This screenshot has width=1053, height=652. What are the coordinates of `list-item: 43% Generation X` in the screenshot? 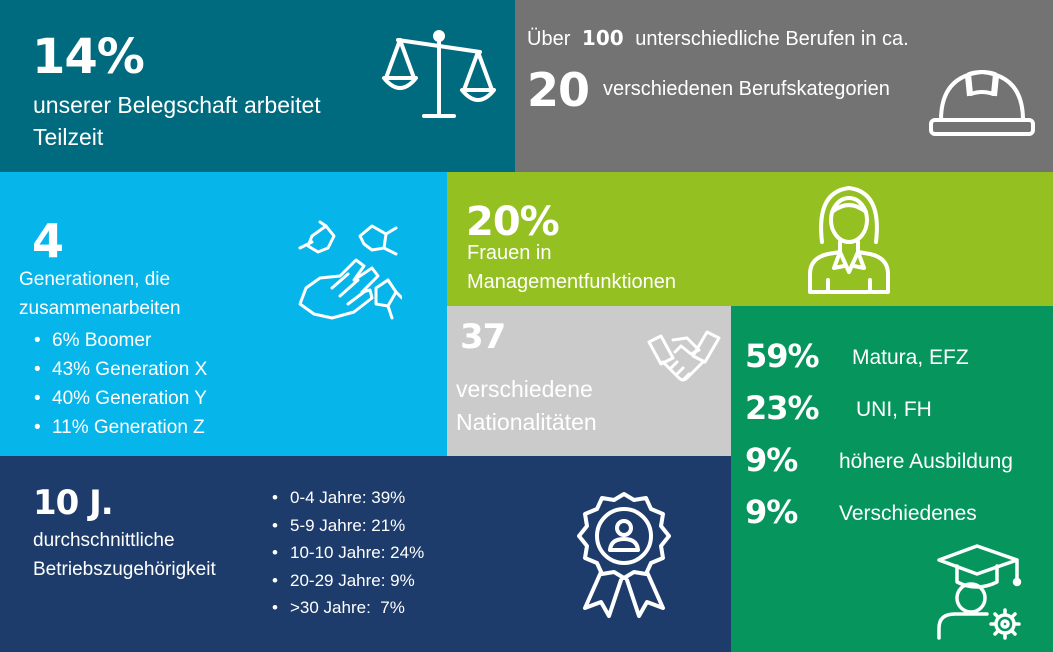 It's located at (118, 369).